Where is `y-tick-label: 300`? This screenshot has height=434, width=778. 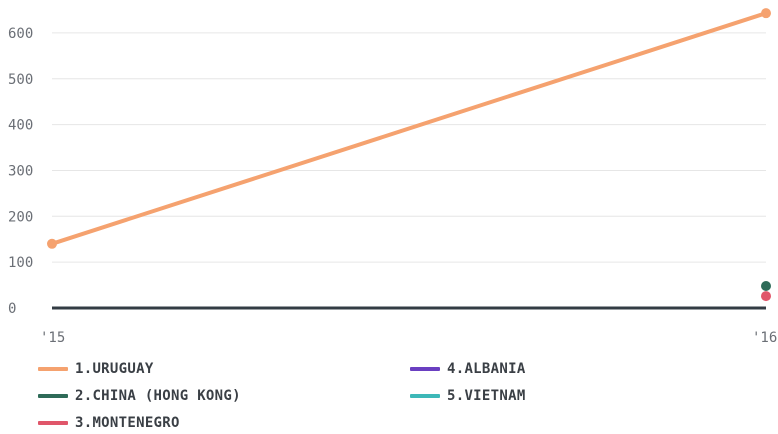
y-tick-label: 300 is located at coordinates (20, 171).